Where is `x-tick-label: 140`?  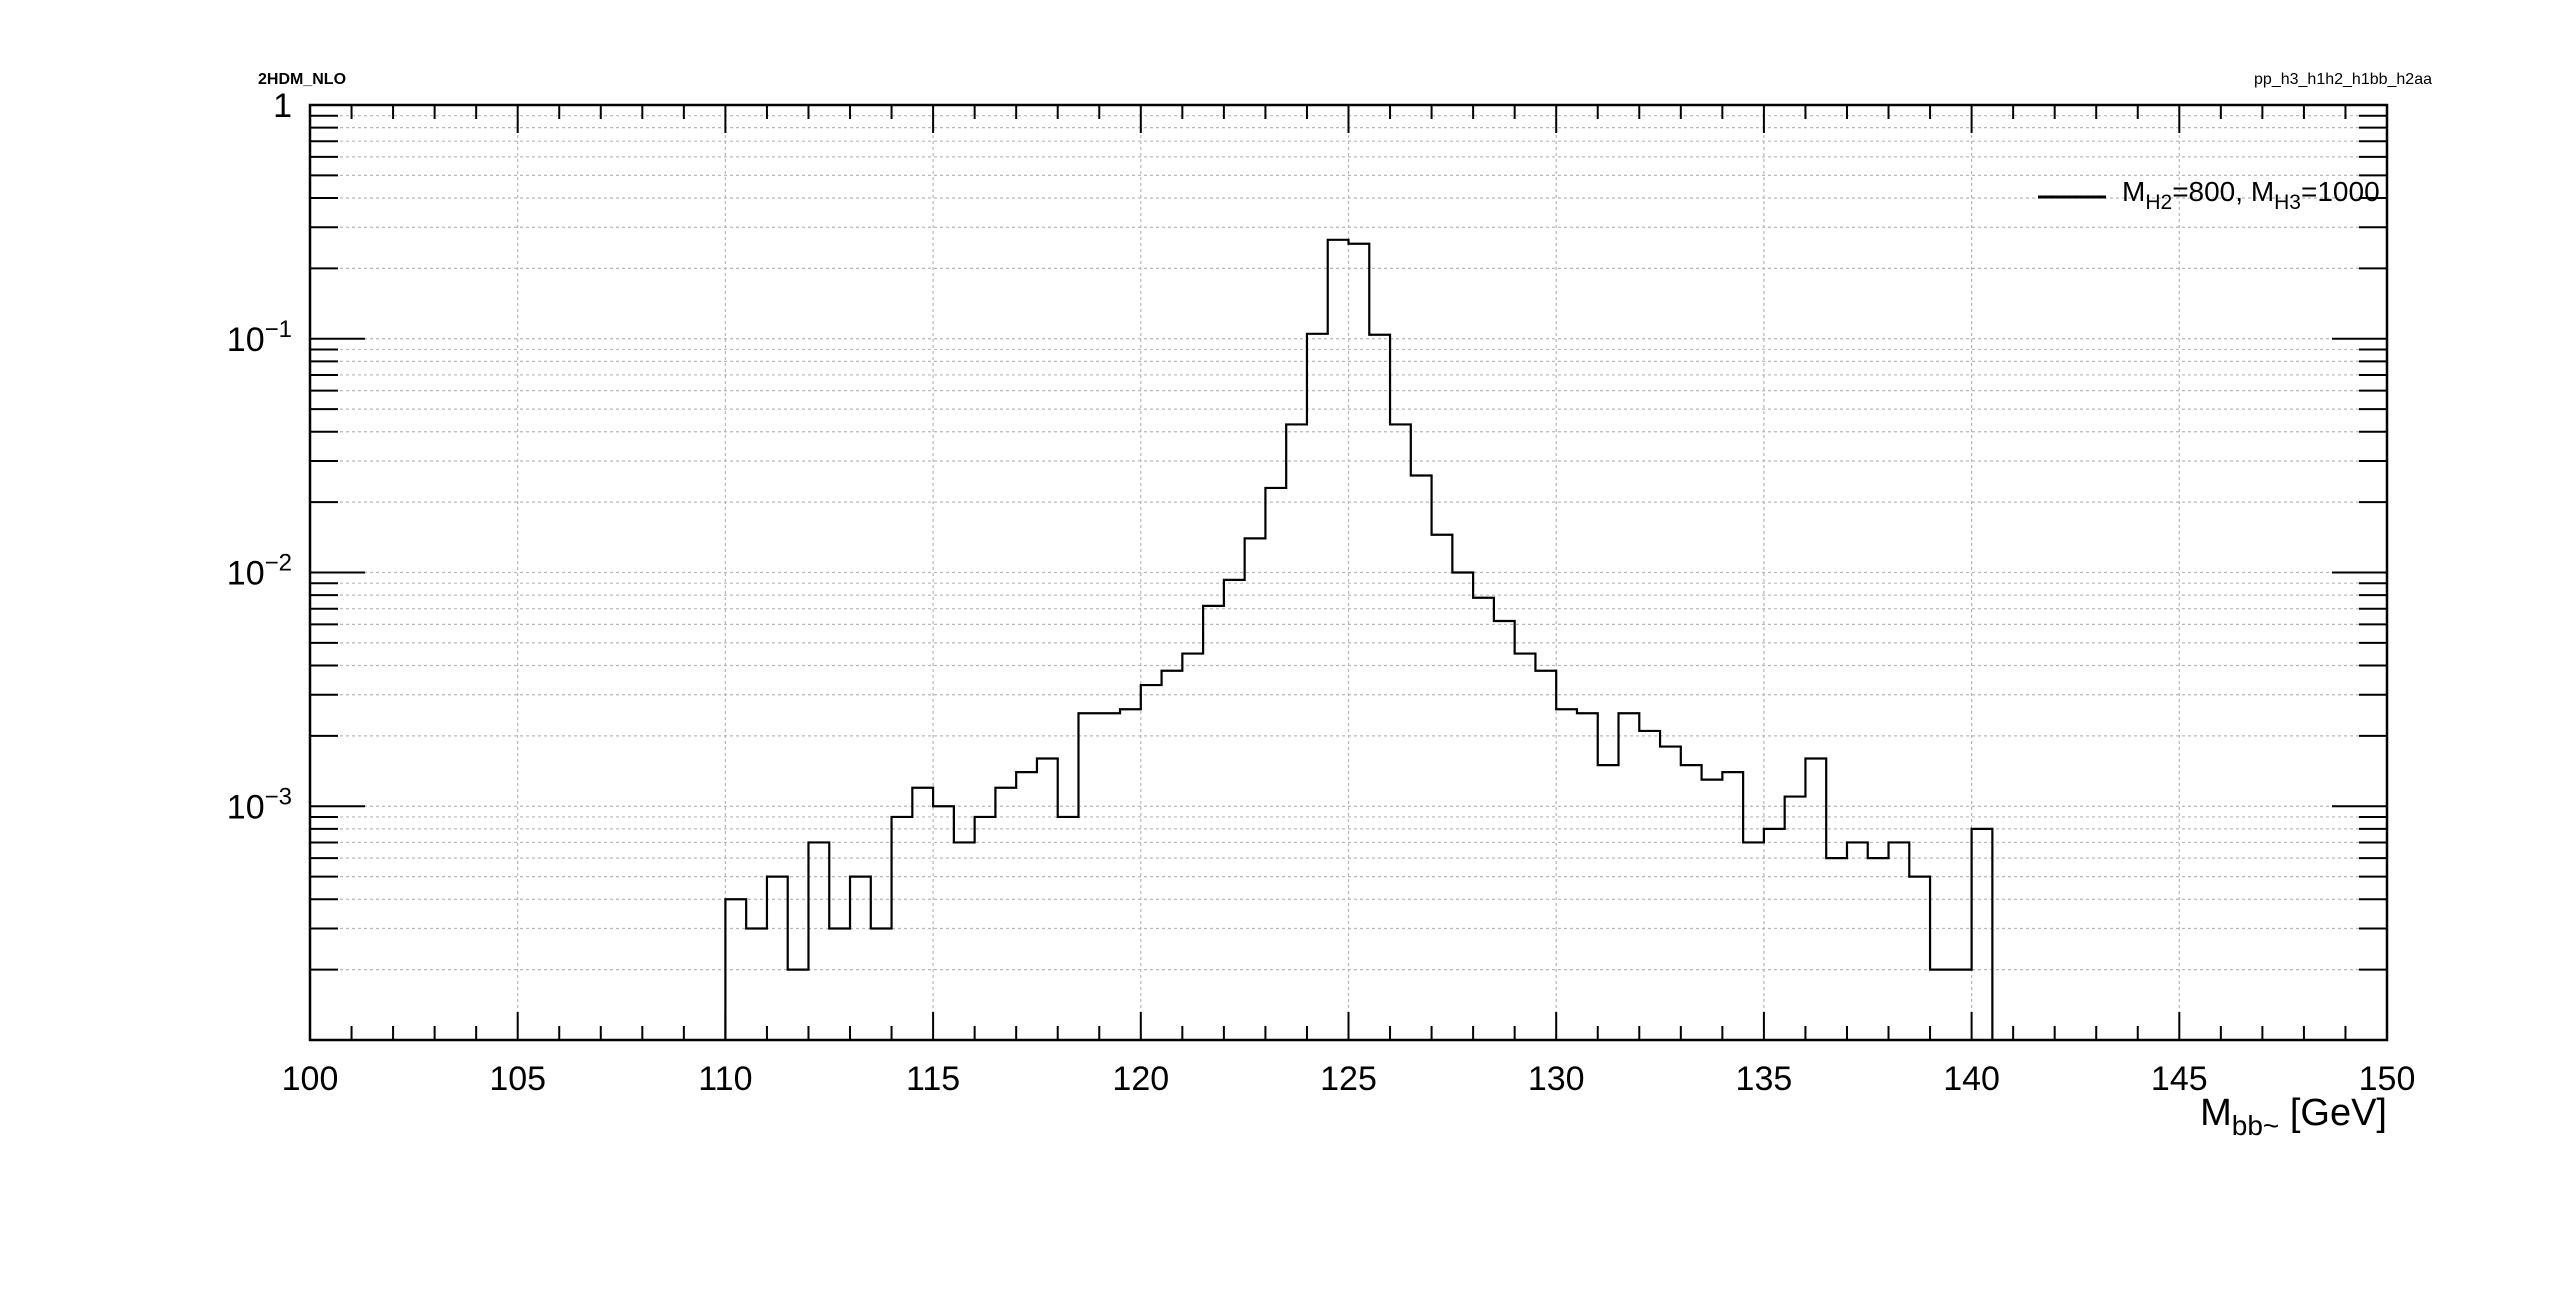
x-tick-label: 140 is located at coordinates (1971, 1079).